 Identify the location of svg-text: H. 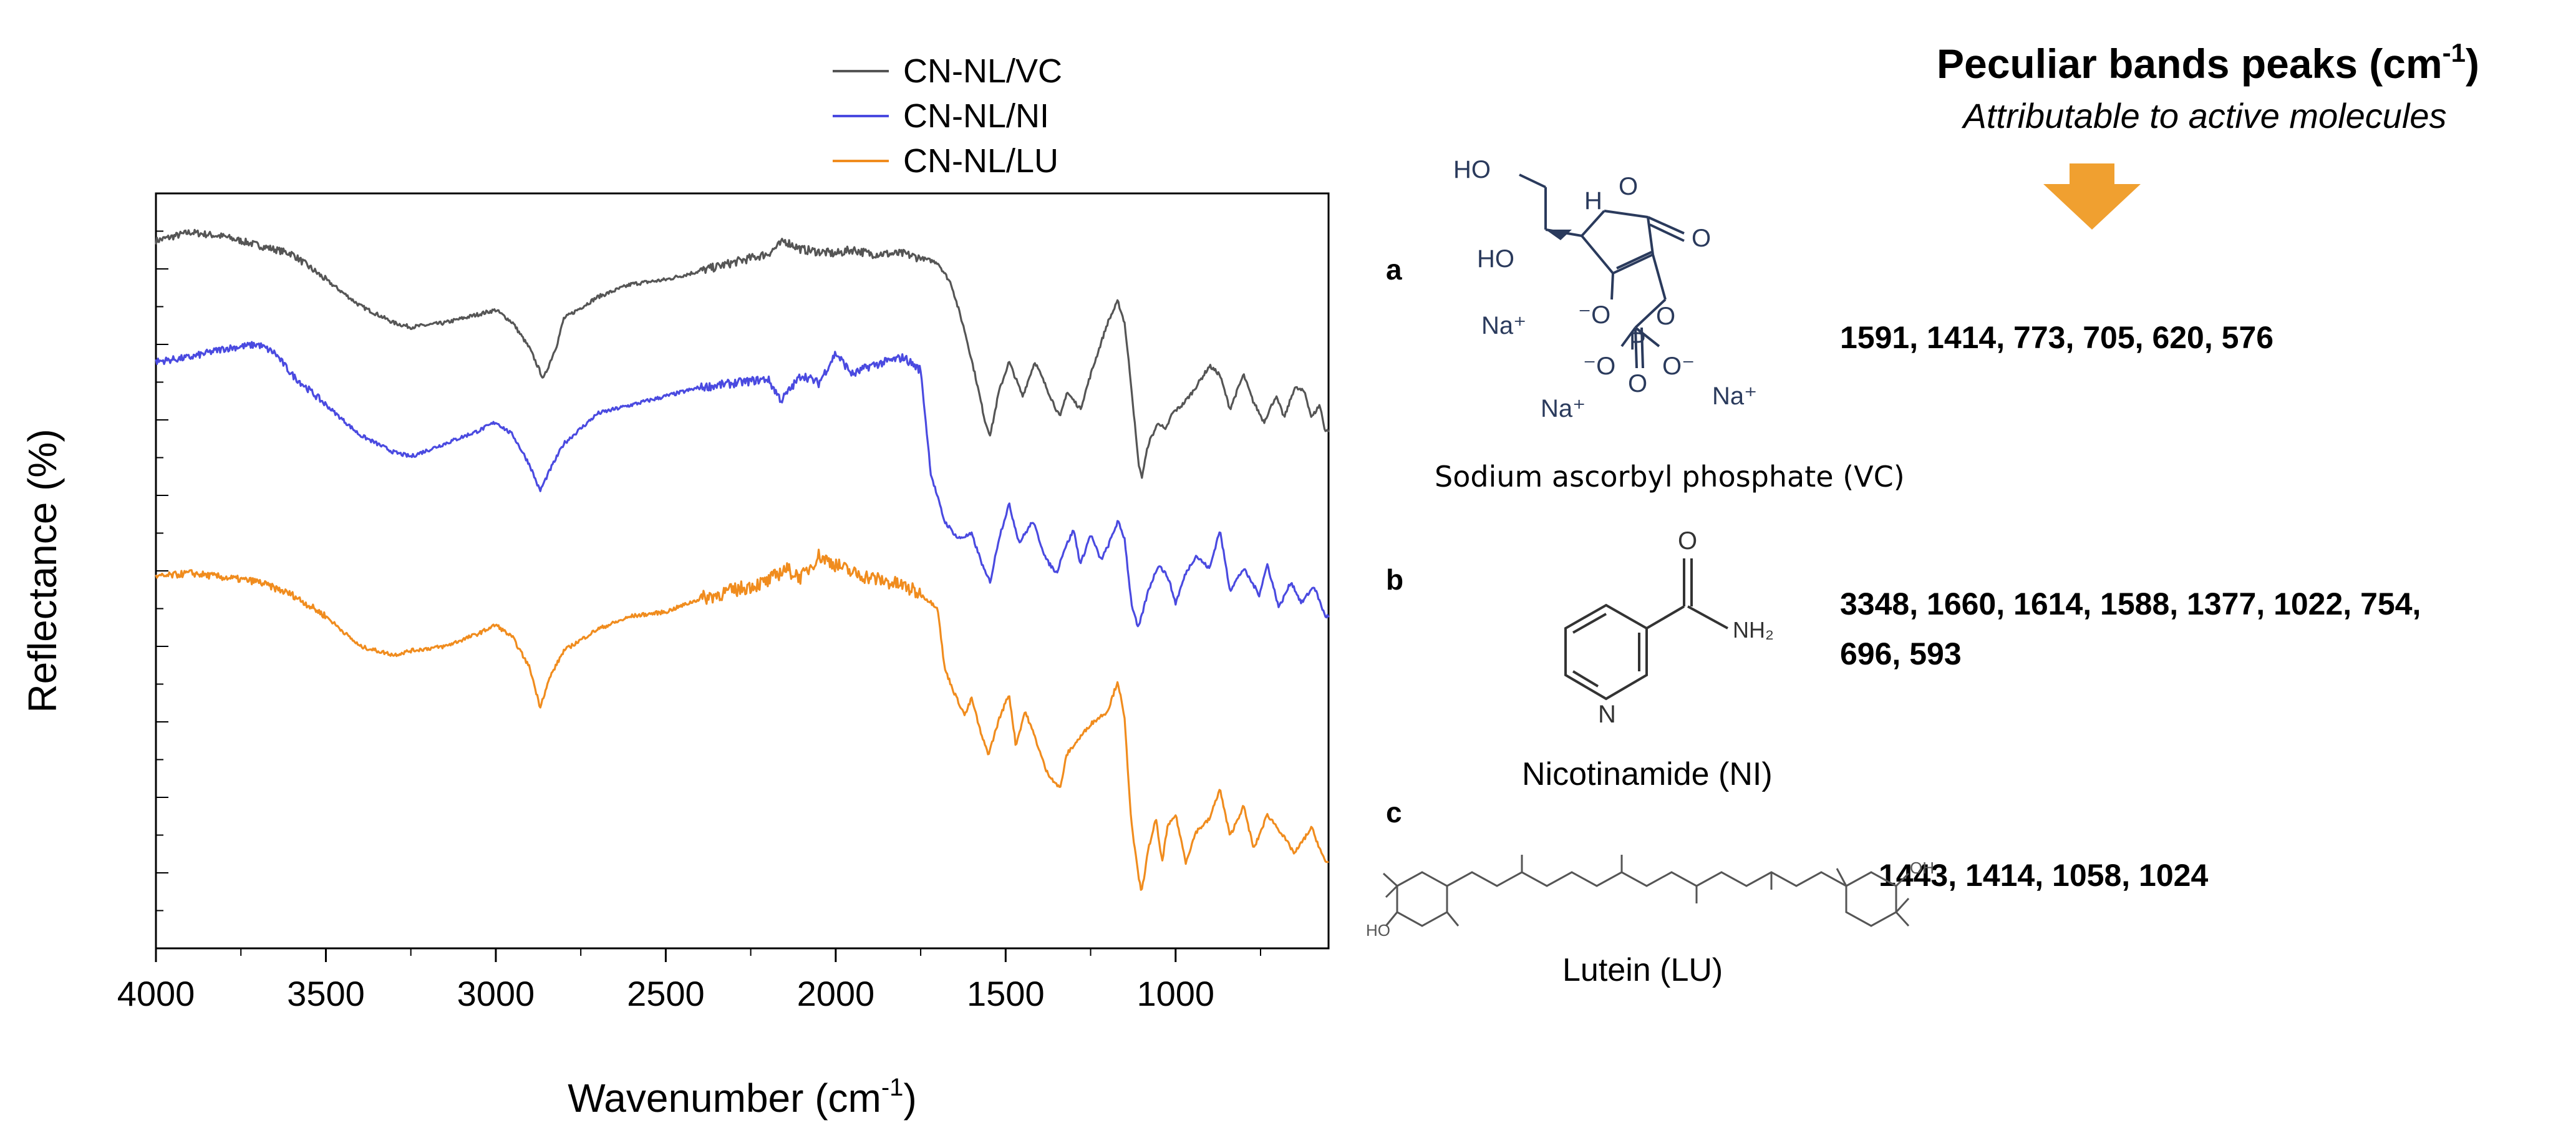
(1593, 201).